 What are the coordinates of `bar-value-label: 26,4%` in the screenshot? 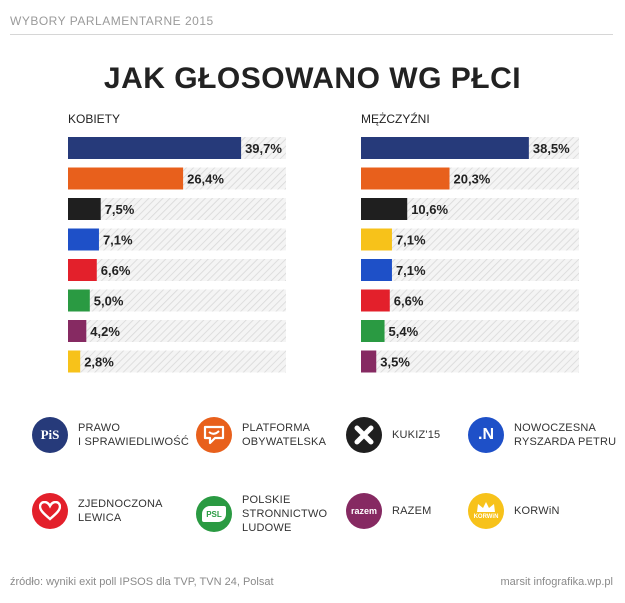 It's located at (205, 179).